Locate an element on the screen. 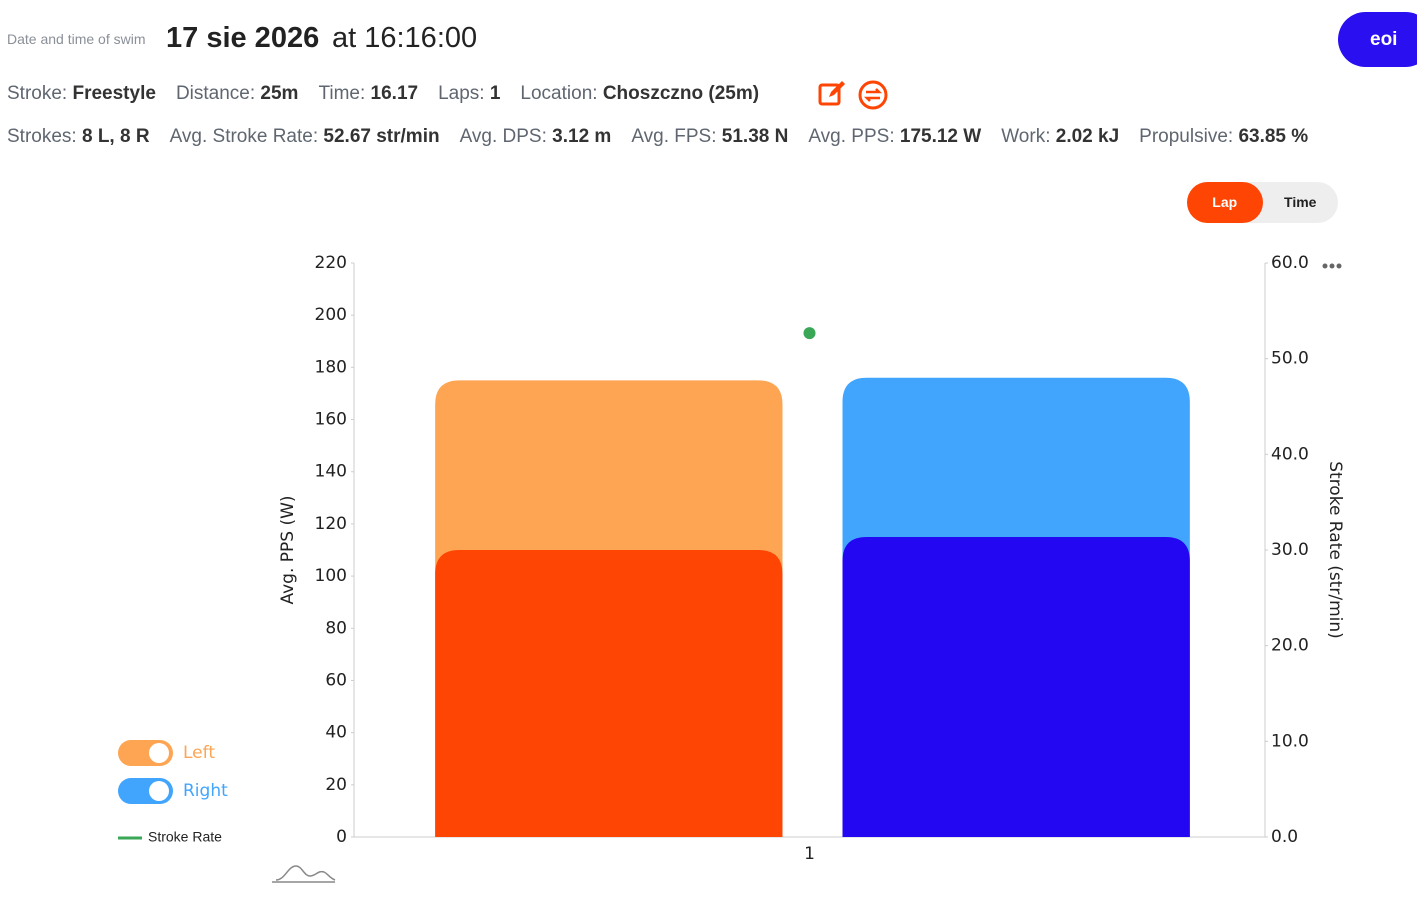 The height and width of the screenshot is (899, 1417). view-toggle: Lap Time is located at coordinates (1262, 202).